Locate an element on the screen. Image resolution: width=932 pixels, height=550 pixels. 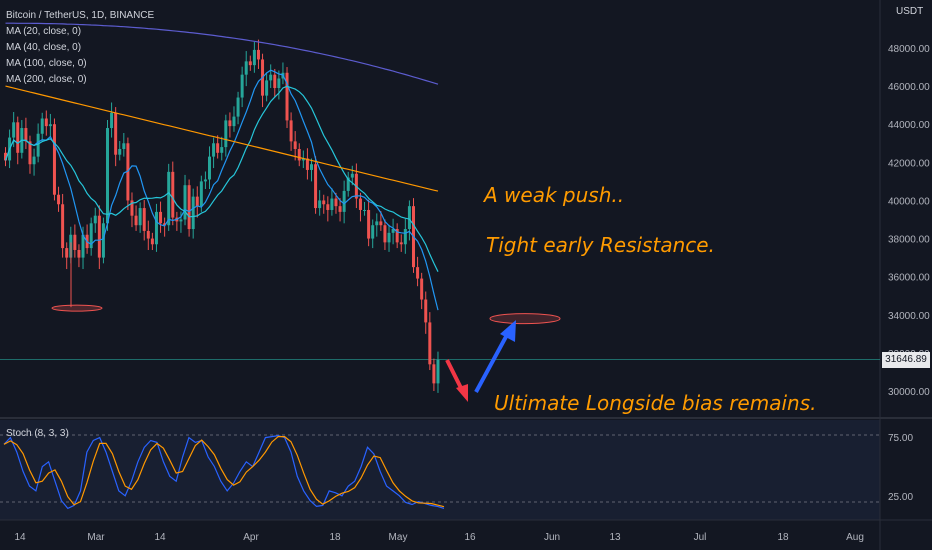
stoch-label: Stoch (8, 3, 3) is located at coordinates (37, 433).